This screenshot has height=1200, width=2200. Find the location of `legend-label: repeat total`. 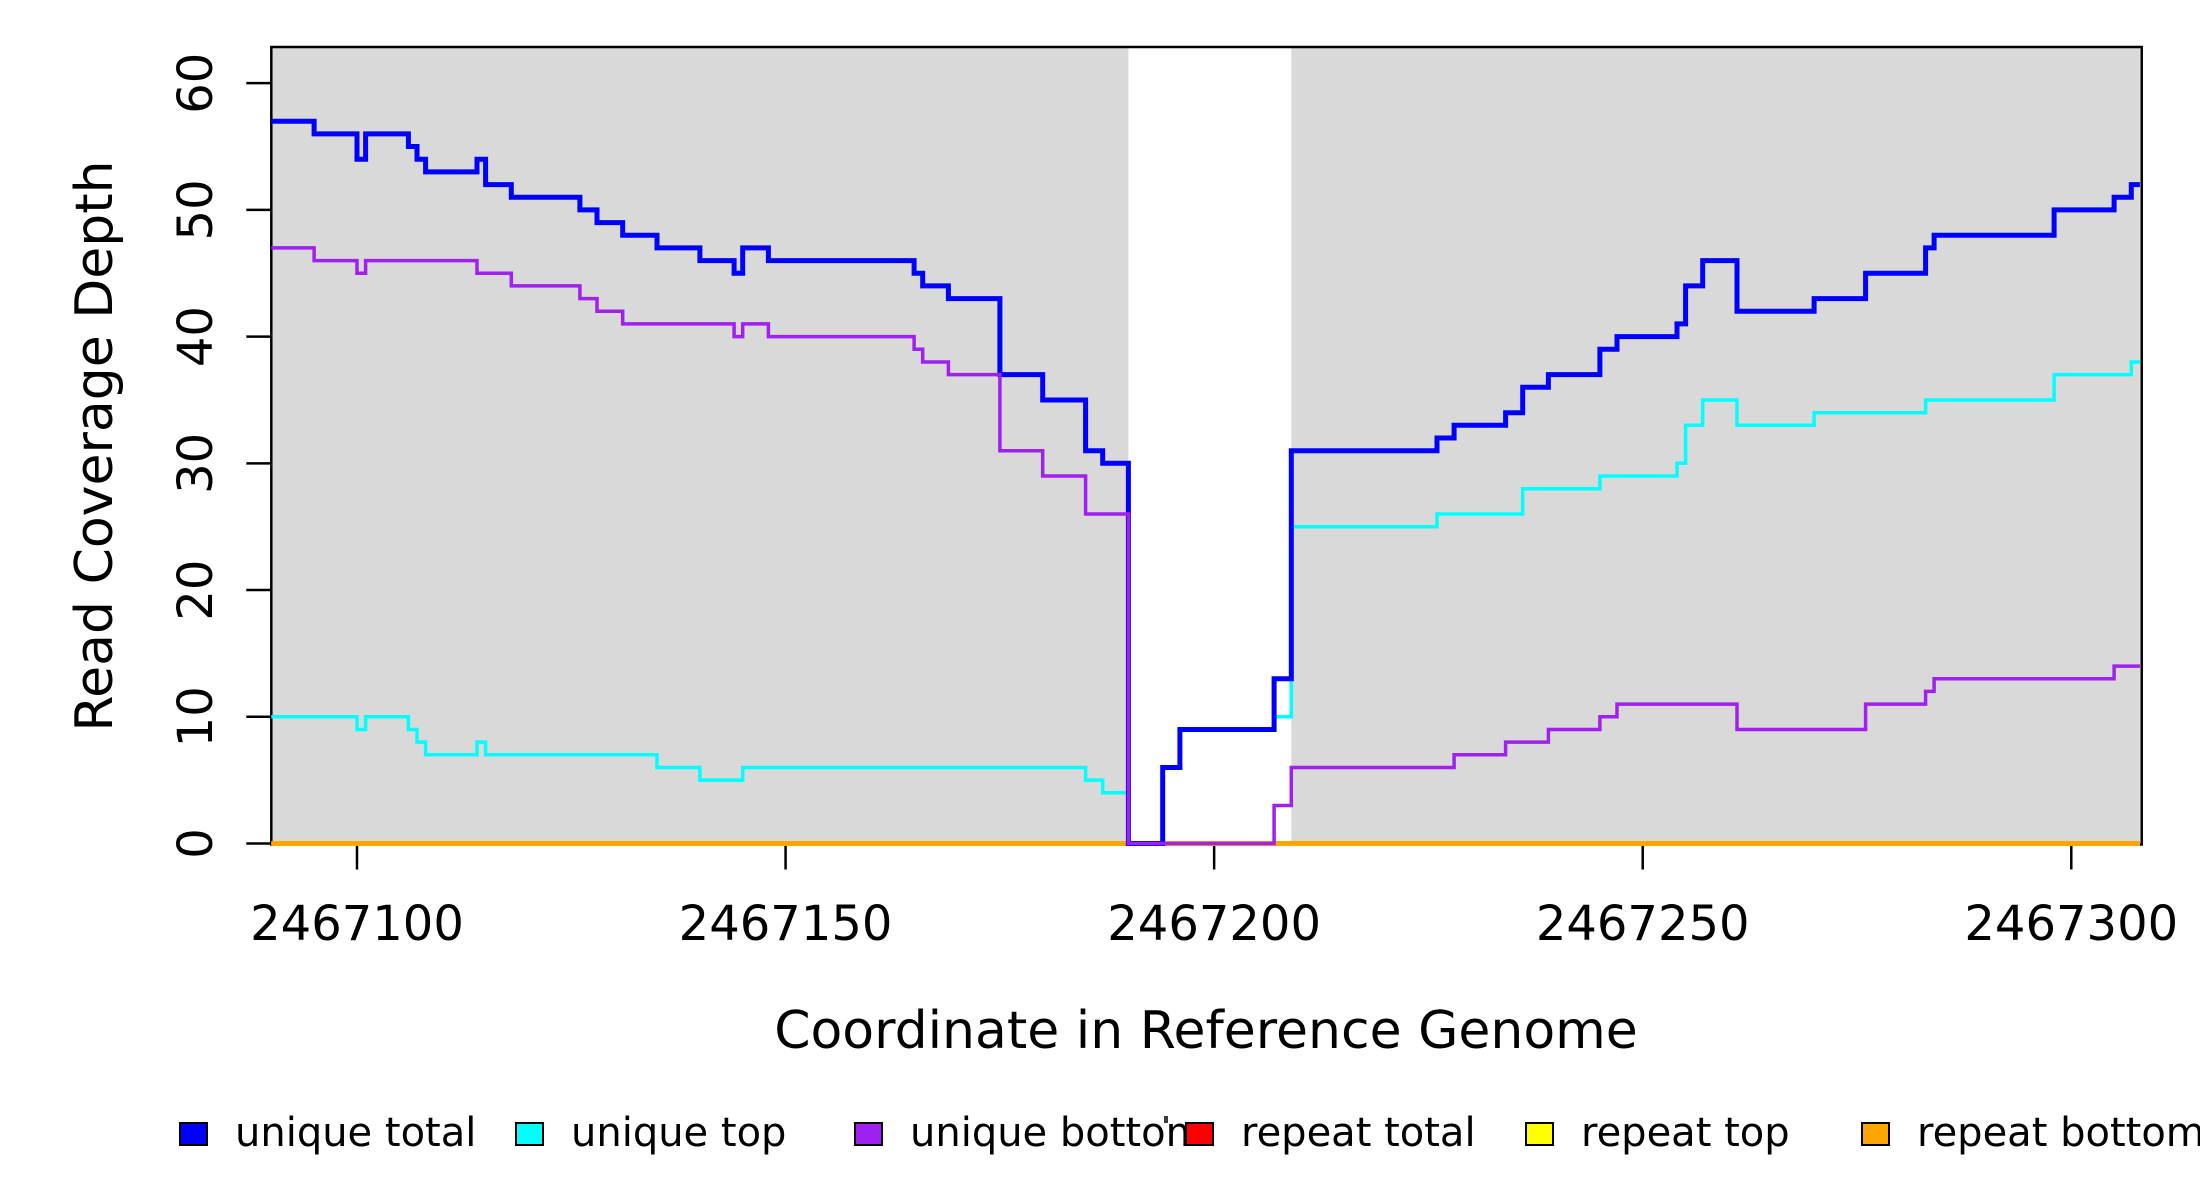

legend-label: repeat total is located at coordinates (1358, 1133).